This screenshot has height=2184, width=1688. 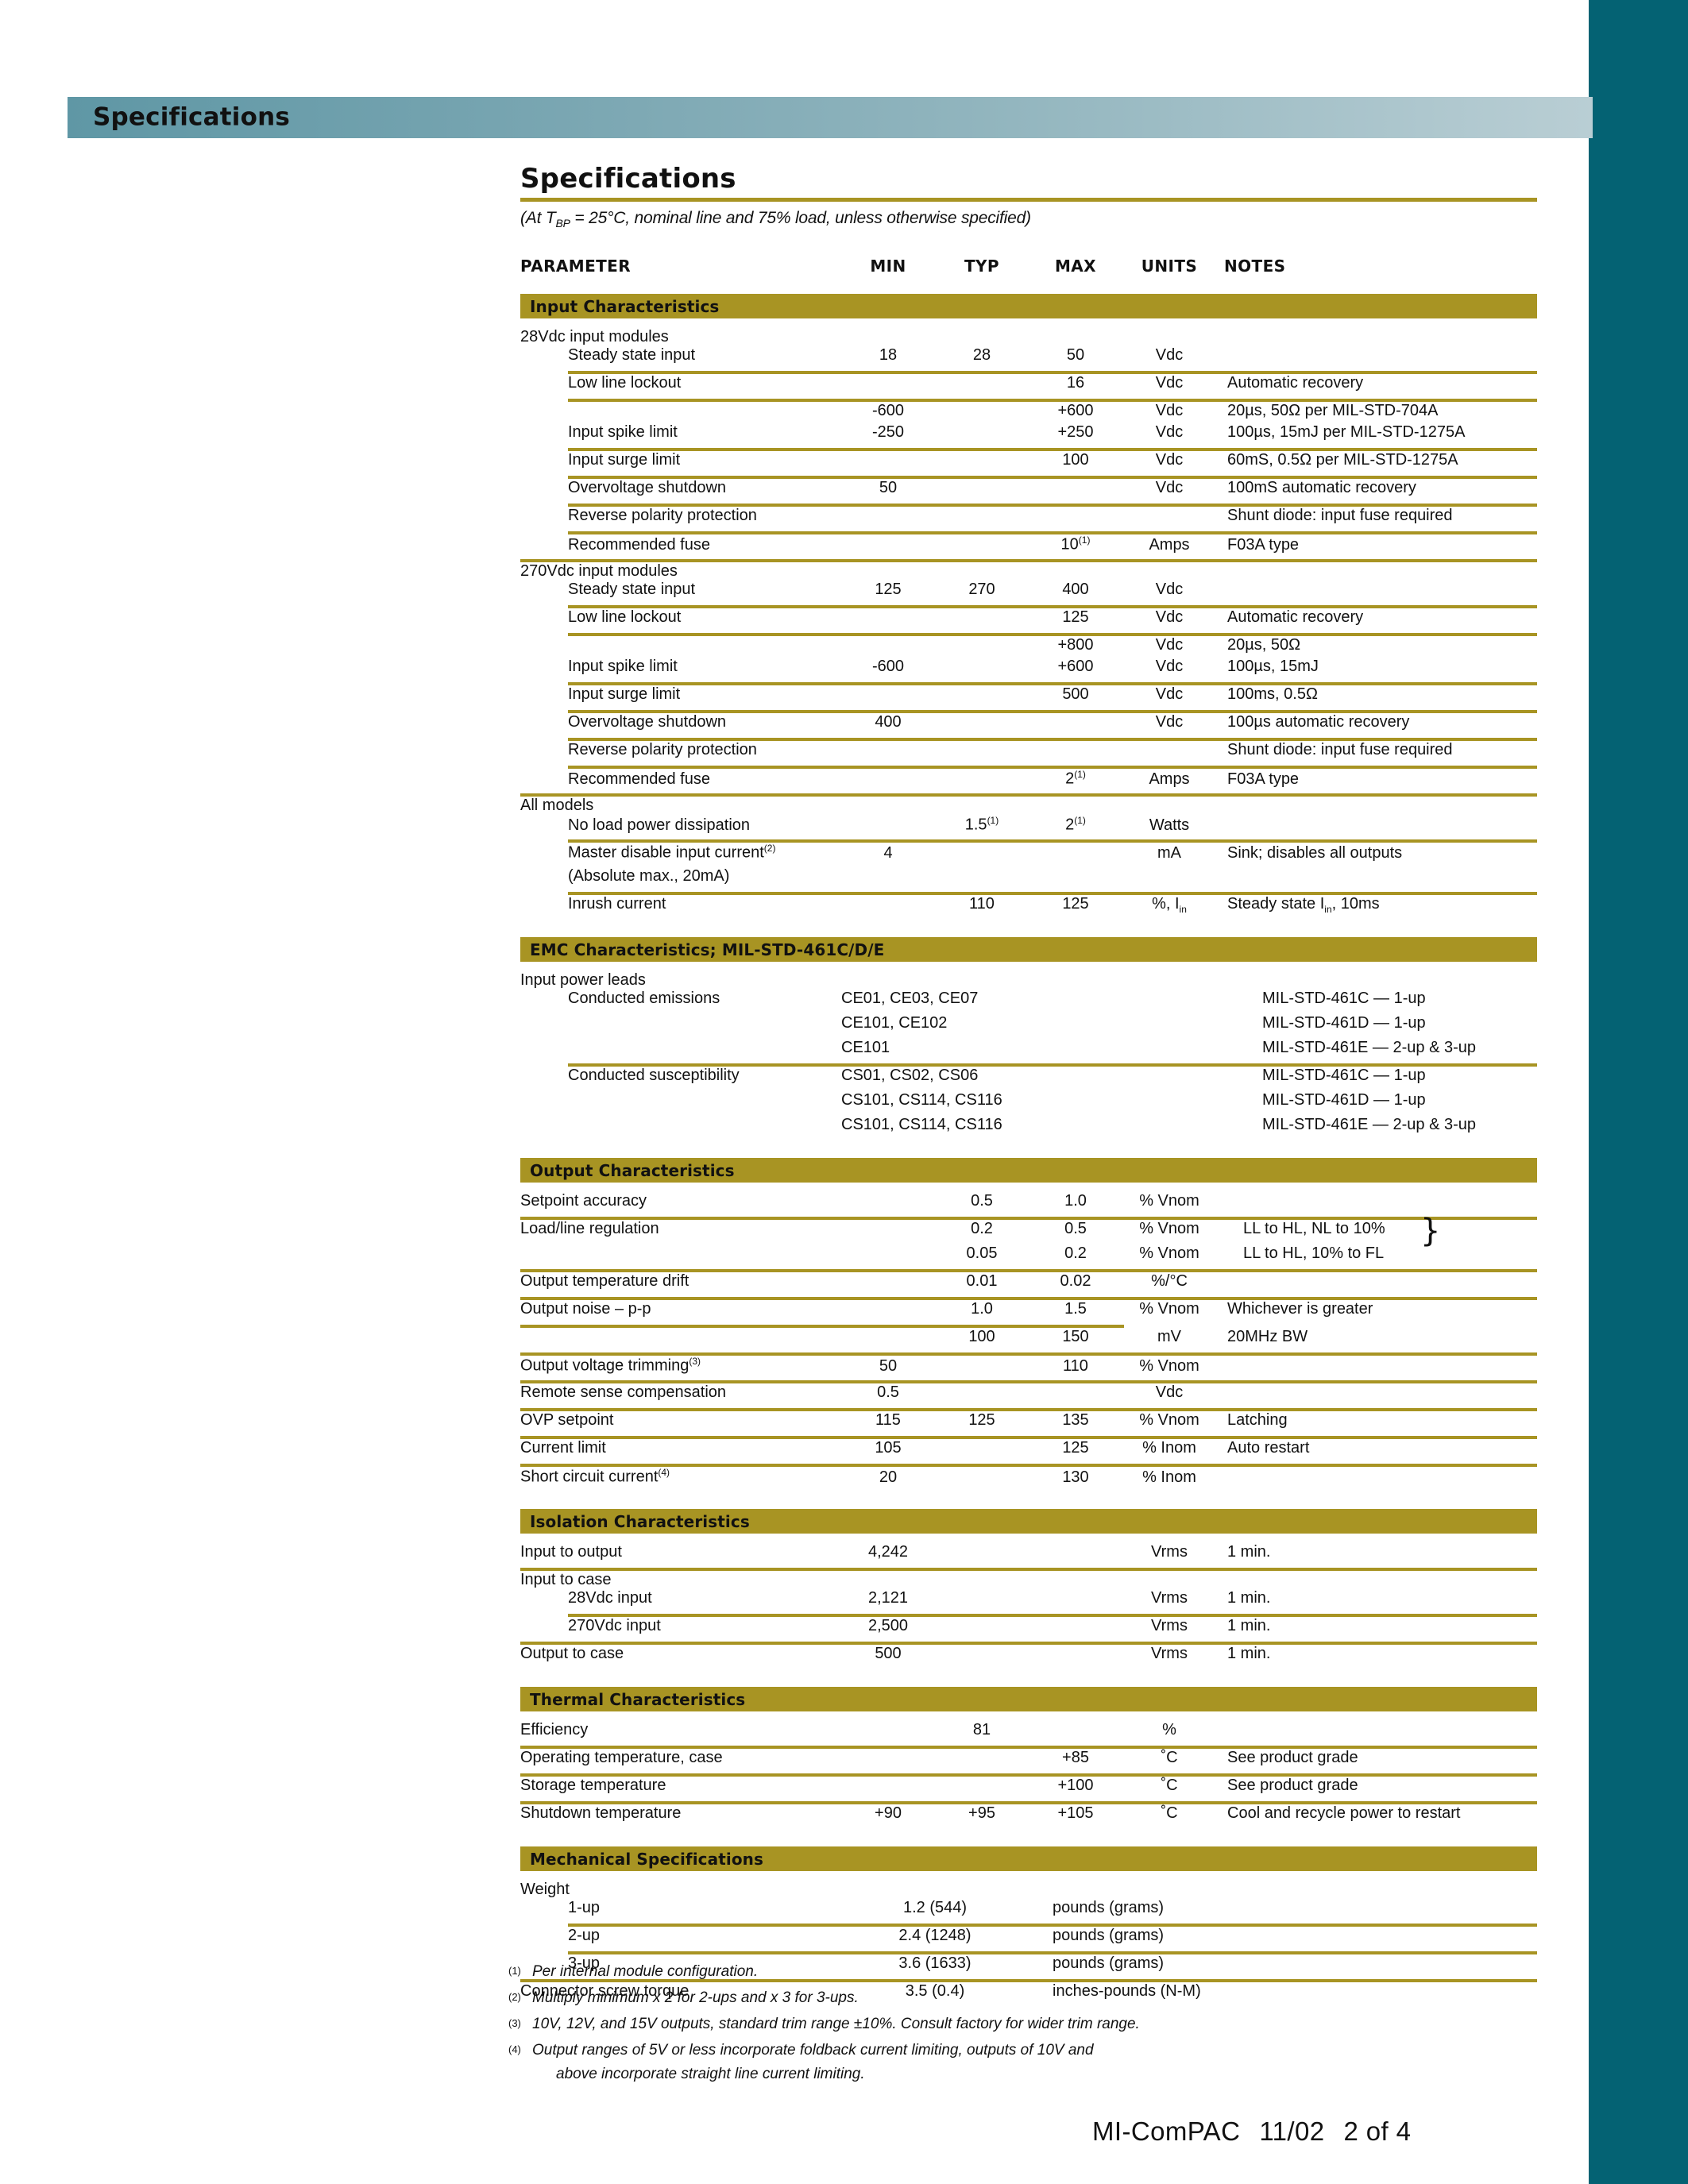 I want to click on cell-min: 105, so click(x=889, y=1448).